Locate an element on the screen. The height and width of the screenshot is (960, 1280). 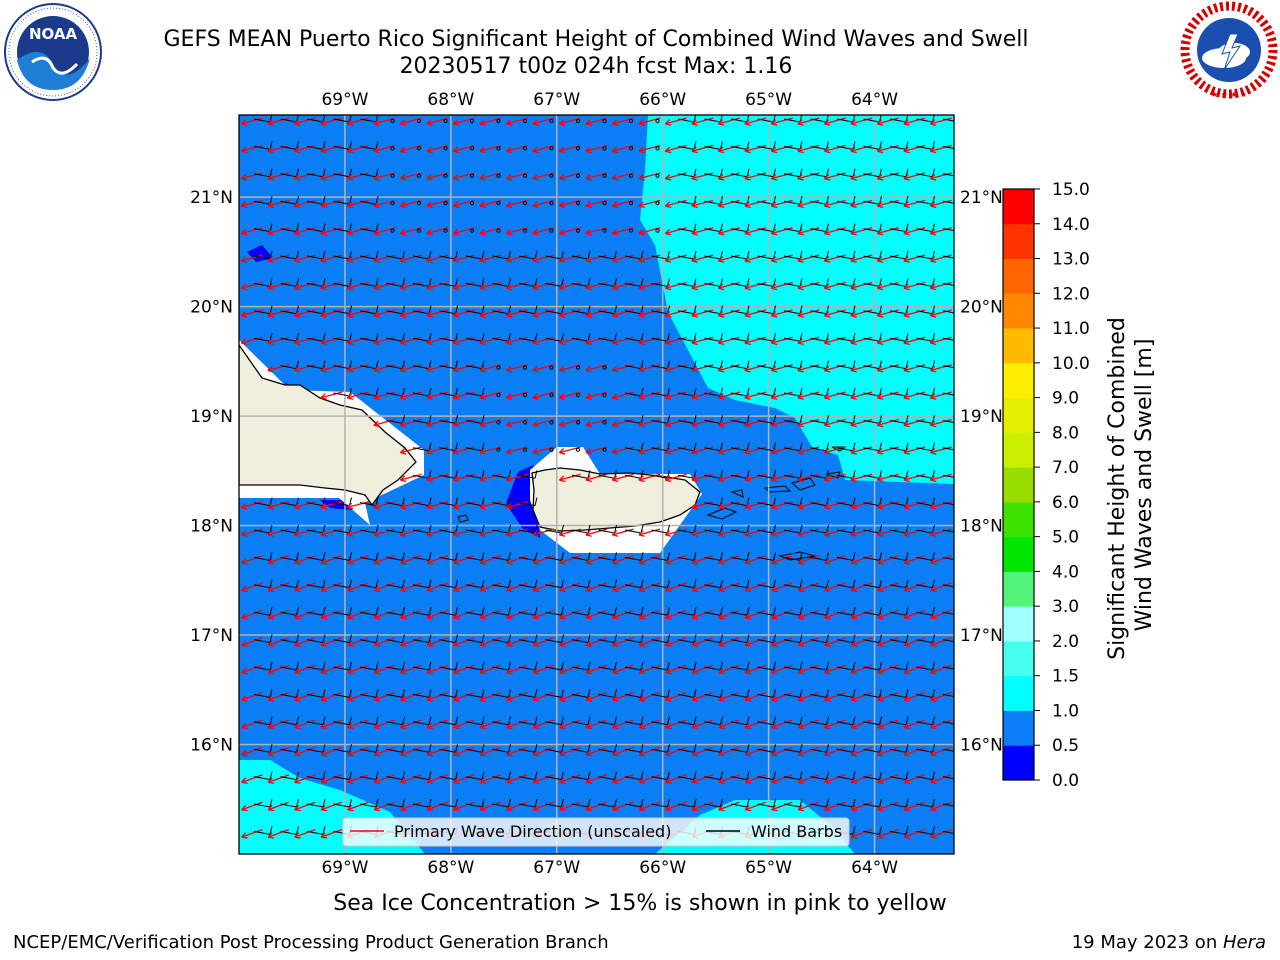
lat-tick-label-right: 16°N is located at coordinates (981, 746).